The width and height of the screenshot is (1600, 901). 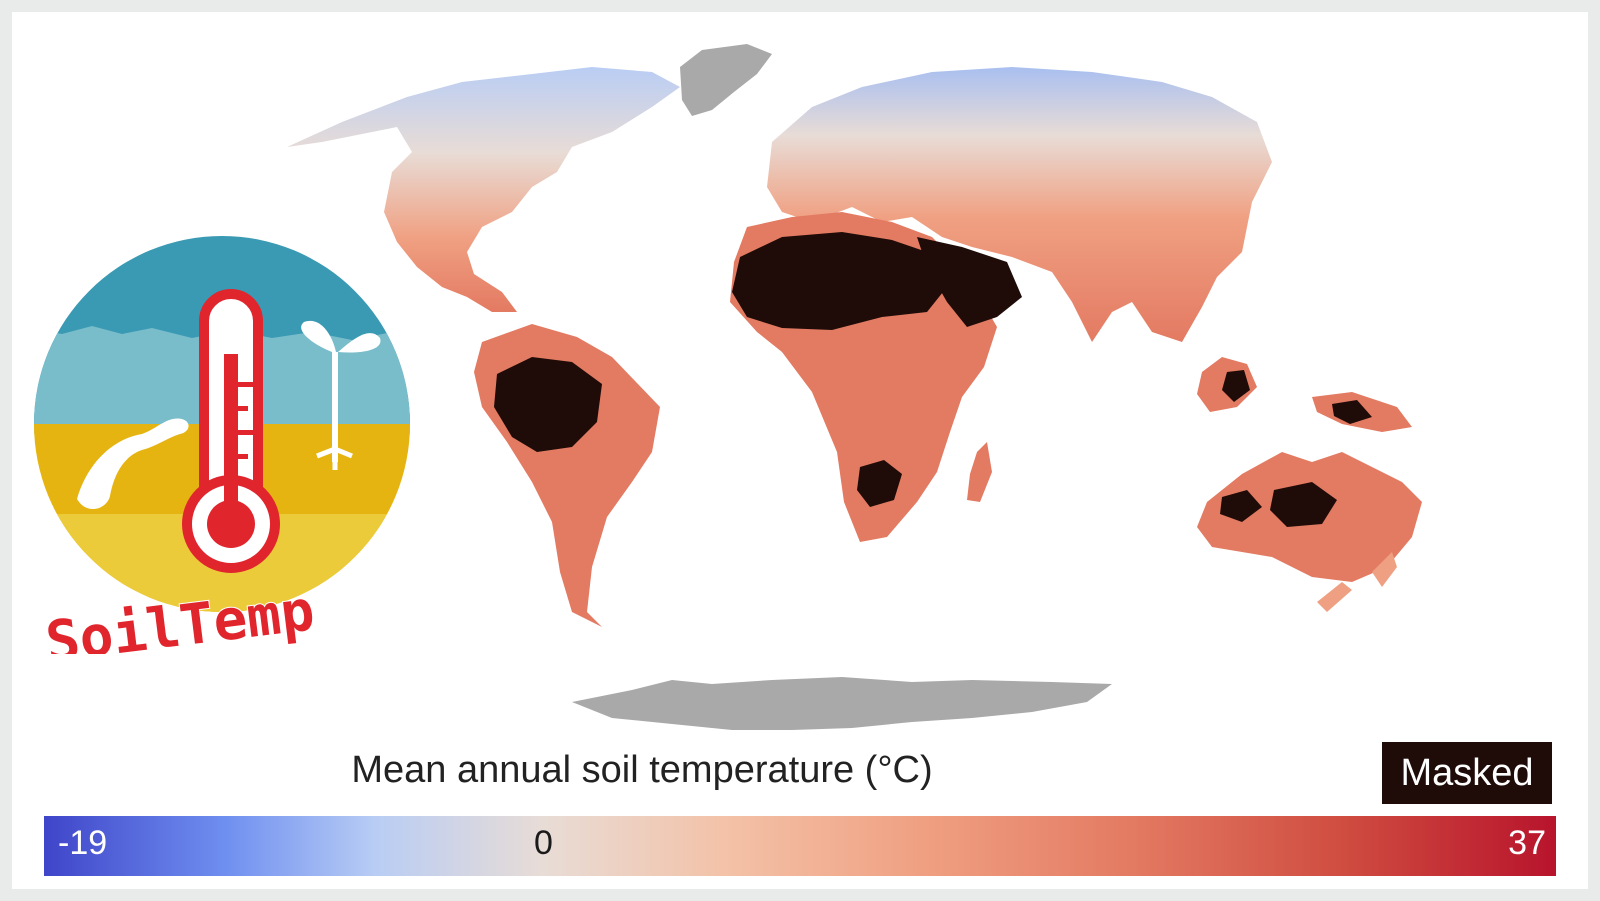 I want to click on arabia, so click(x=969, y=282).